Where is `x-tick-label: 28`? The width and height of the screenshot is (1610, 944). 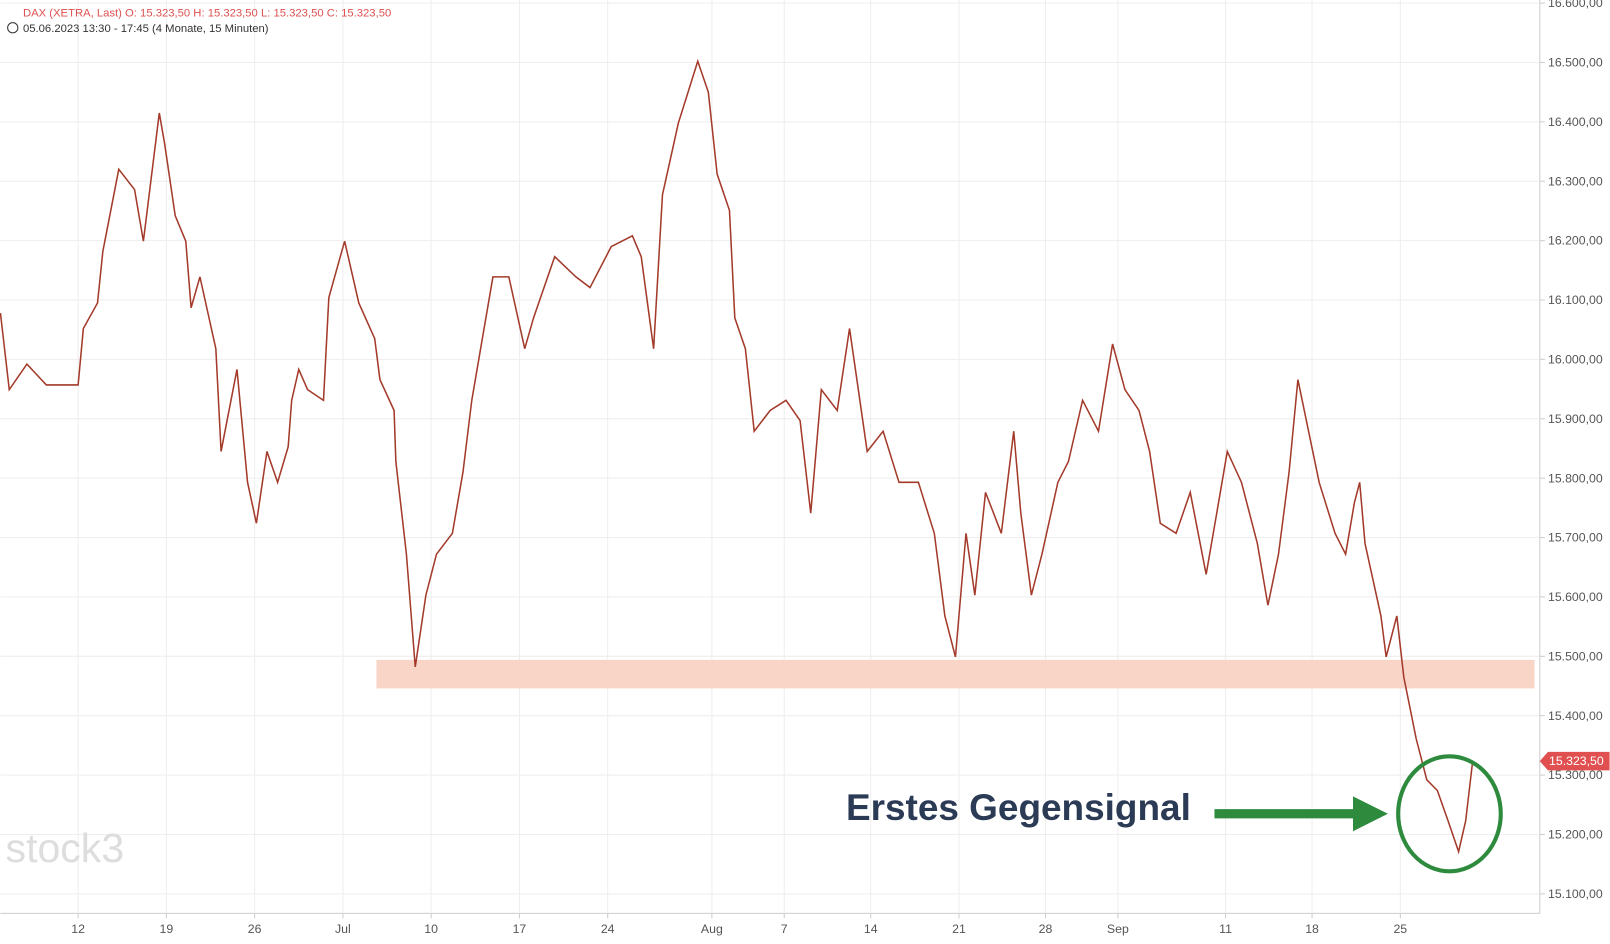
x-tick-label: 28 is located at coordinates (1046, 929).